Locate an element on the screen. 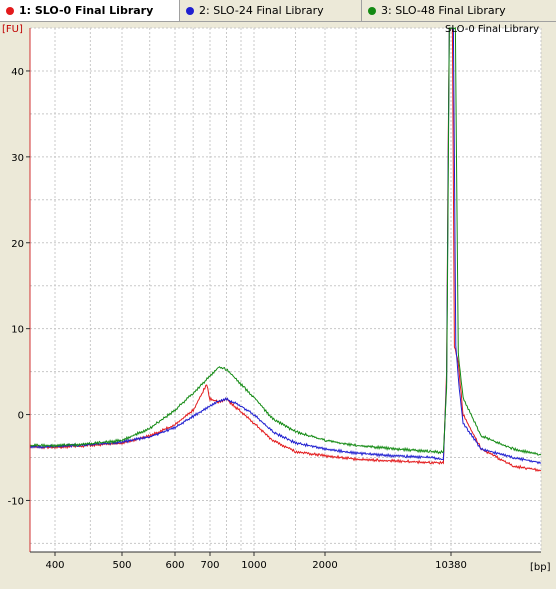 The height and width of the screenshot is (589, 556). y-tick-label: 0 is located at coordinates (21, 416).